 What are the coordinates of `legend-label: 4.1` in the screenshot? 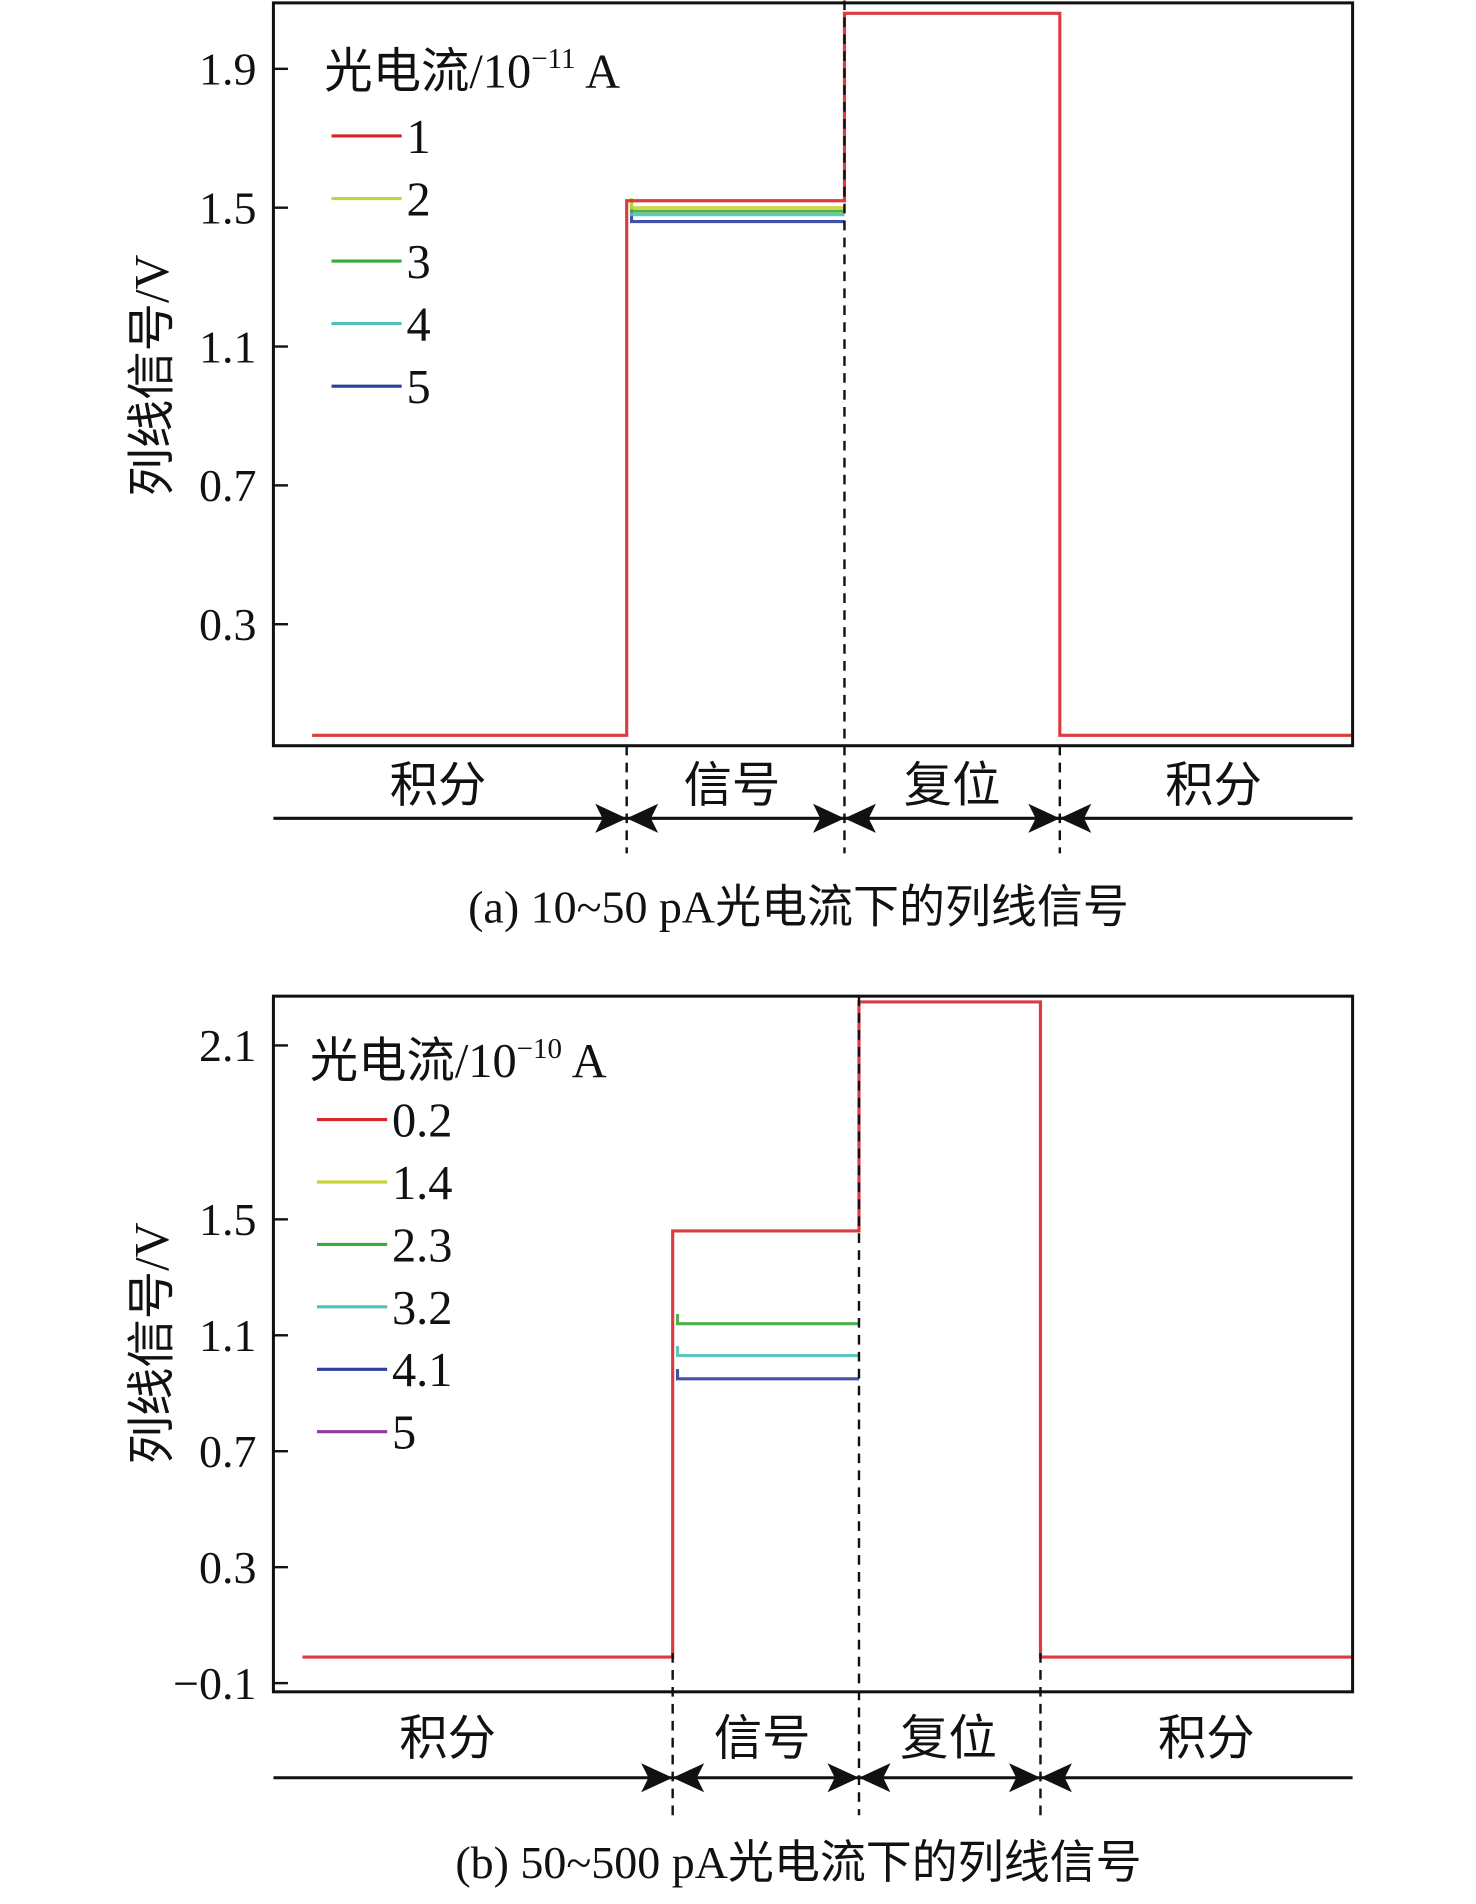 It's located at (422, 1370).